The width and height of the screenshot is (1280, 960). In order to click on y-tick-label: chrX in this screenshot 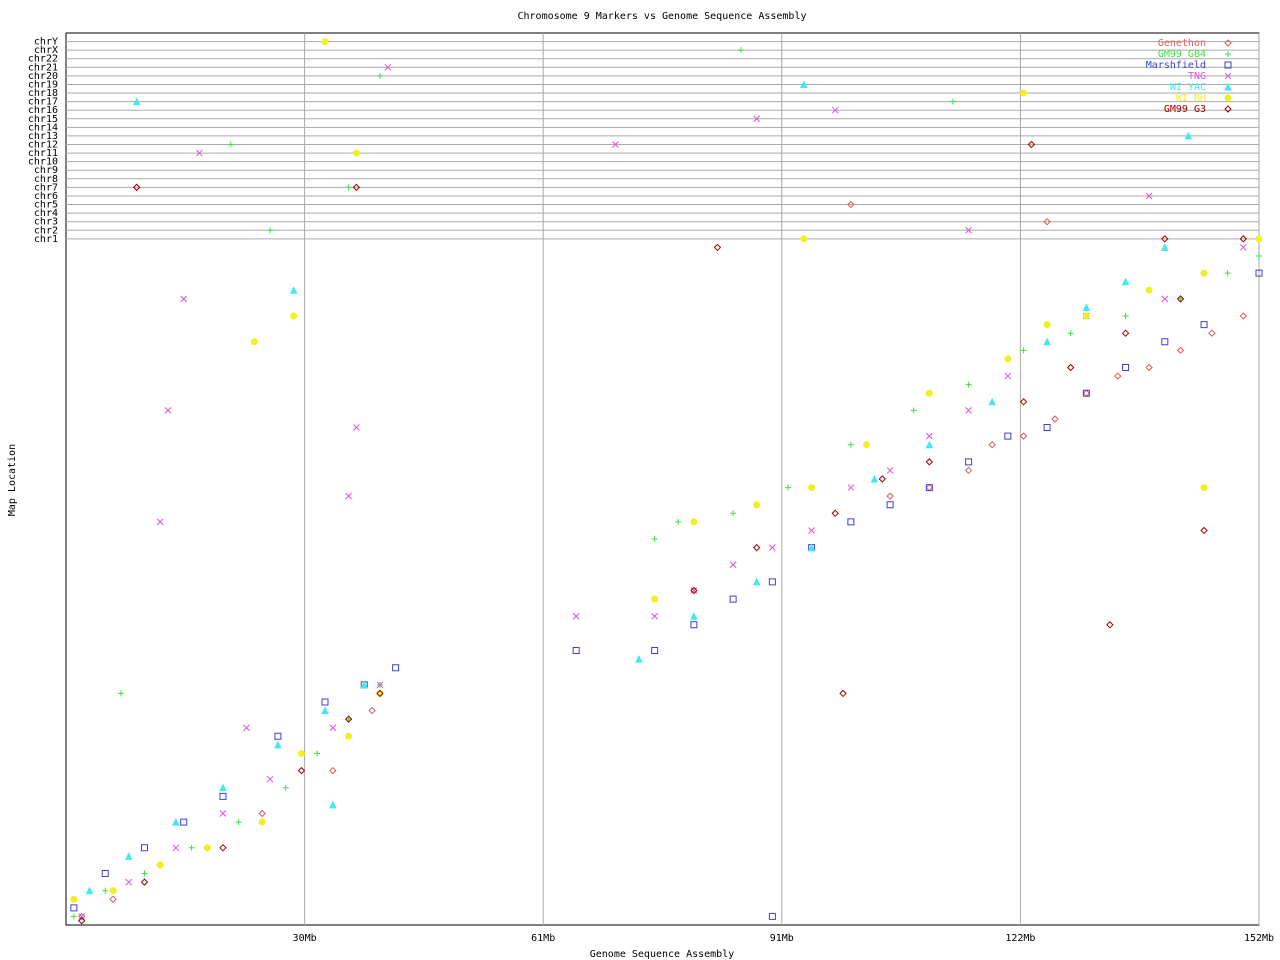, I will do `click(46, 50)`.